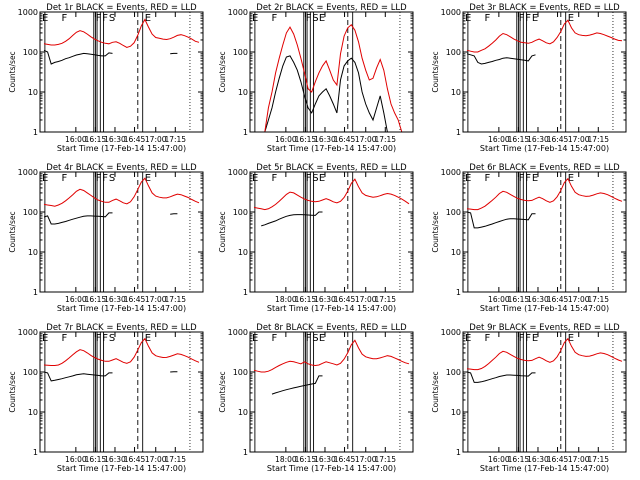 This screenshot has width=640, height=480. What do you see at coordinates (331, 8) in the screenshot?
I see `panel-title: Det 2r BLACK = Events, RED = LLD` at bounding box center [331, 8].